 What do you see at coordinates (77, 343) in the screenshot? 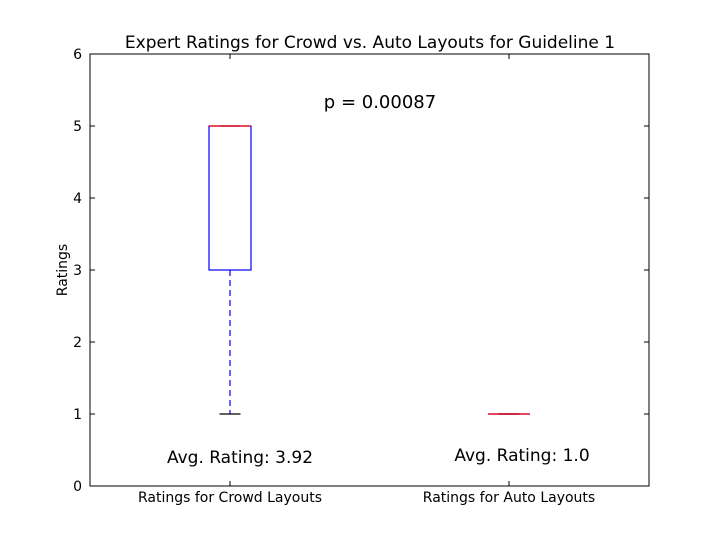
I see `y-tick-label: 2` at bounding box center [77, 343].